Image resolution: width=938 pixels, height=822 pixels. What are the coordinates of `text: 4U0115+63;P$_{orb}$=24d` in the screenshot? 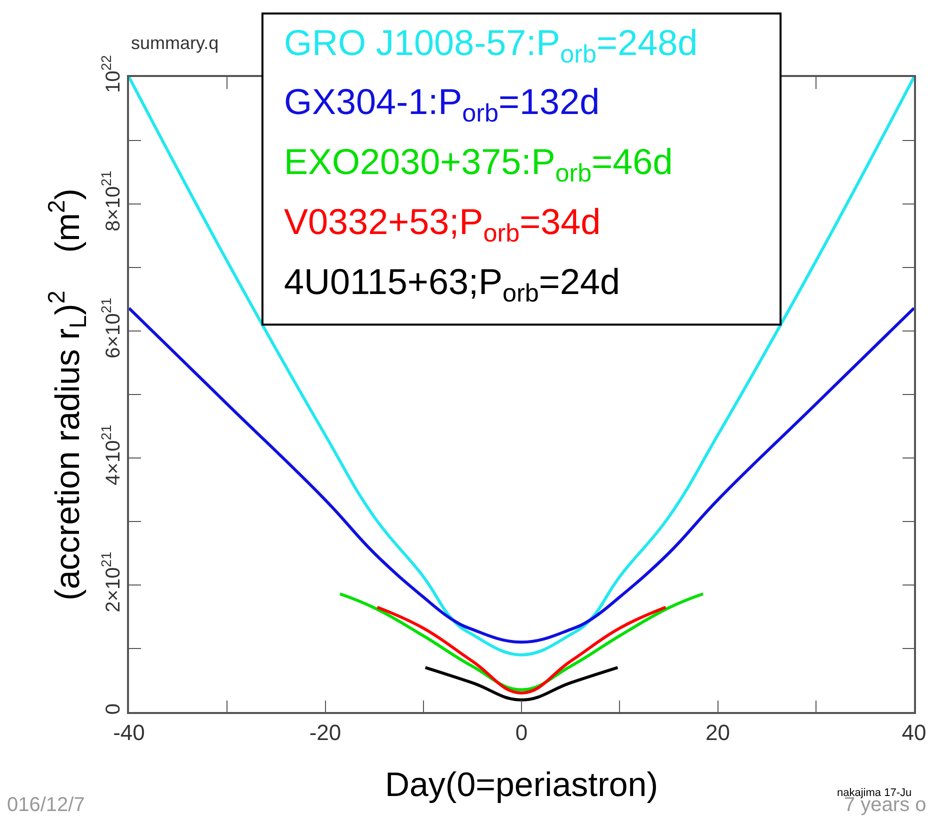 It's located at (452, 284).